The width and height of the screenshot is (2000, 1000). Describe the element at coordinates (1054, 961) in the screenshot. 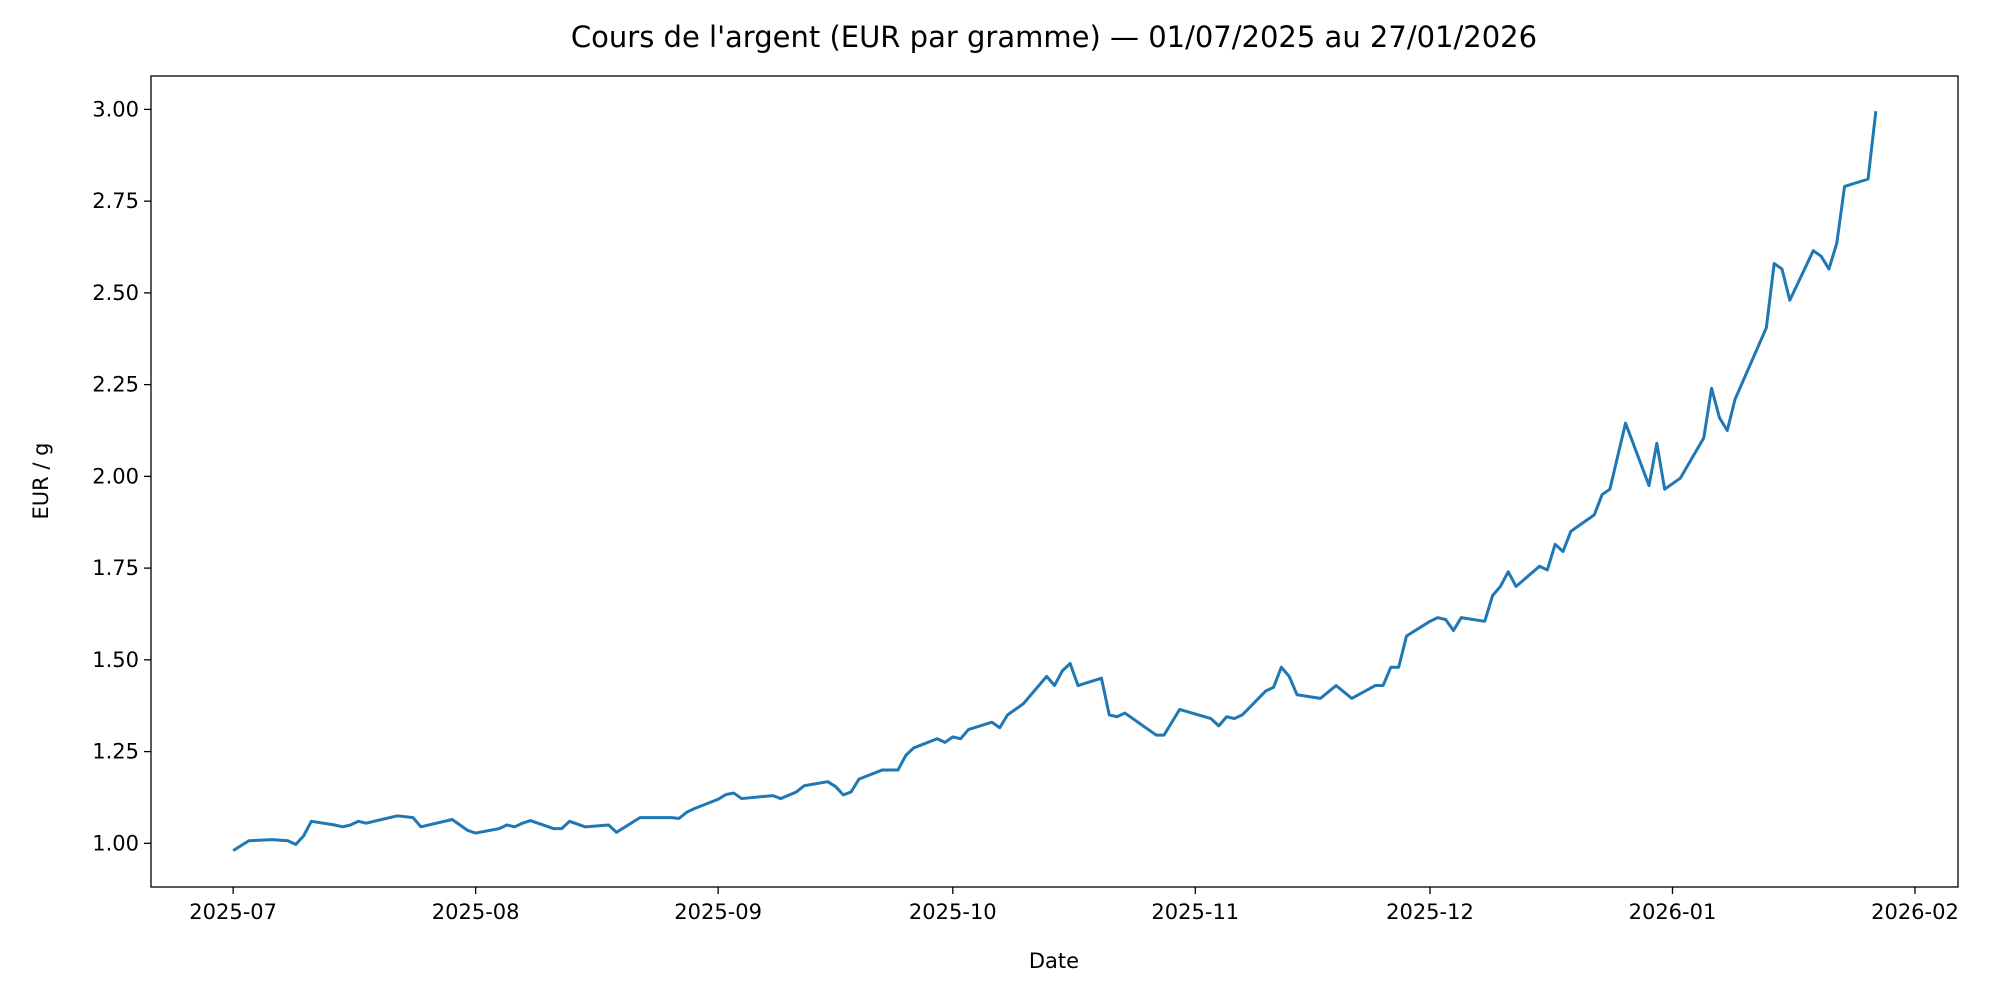

I see `x-axis-label: Date` at that location.